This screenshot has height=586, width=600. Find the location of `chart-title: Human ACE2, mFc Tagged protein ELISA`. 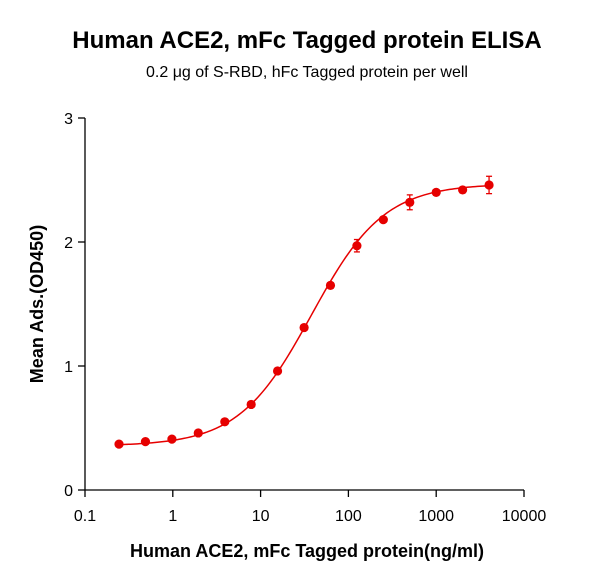

chart-title: Human ACE2, mFc Tagged protein ELISA is located at coordinates (306, 40).